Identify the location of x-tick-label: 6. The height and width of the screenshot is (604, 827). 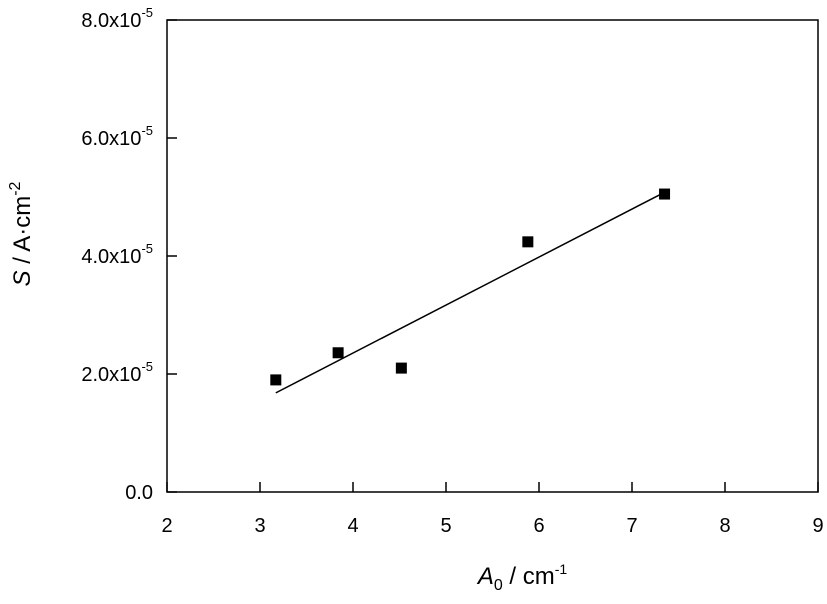
(538, 526).